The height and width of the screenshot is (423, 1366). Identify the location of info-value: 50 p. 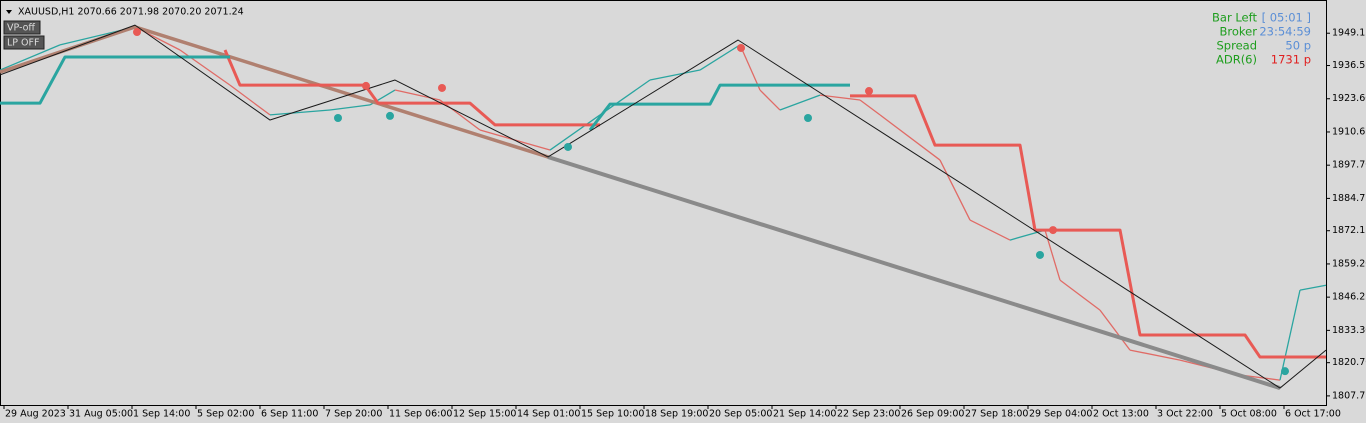
(1298, 46).